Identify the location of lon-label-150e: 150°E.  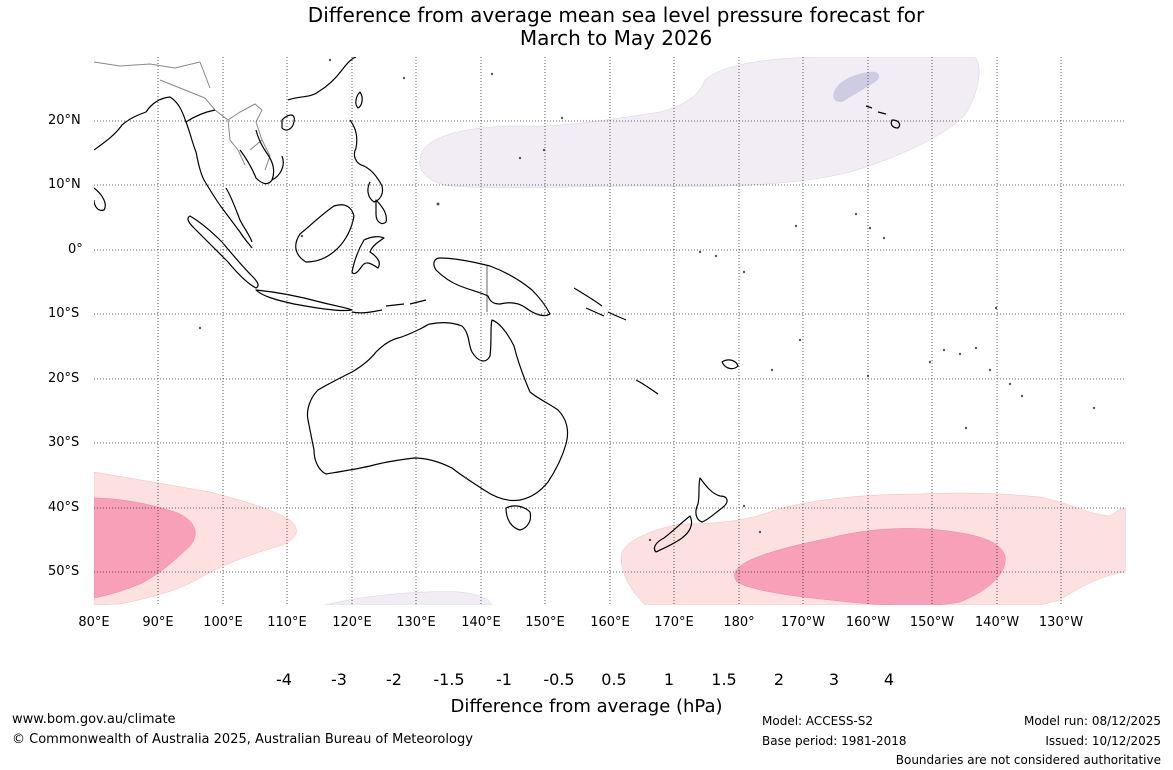
(545, 622).